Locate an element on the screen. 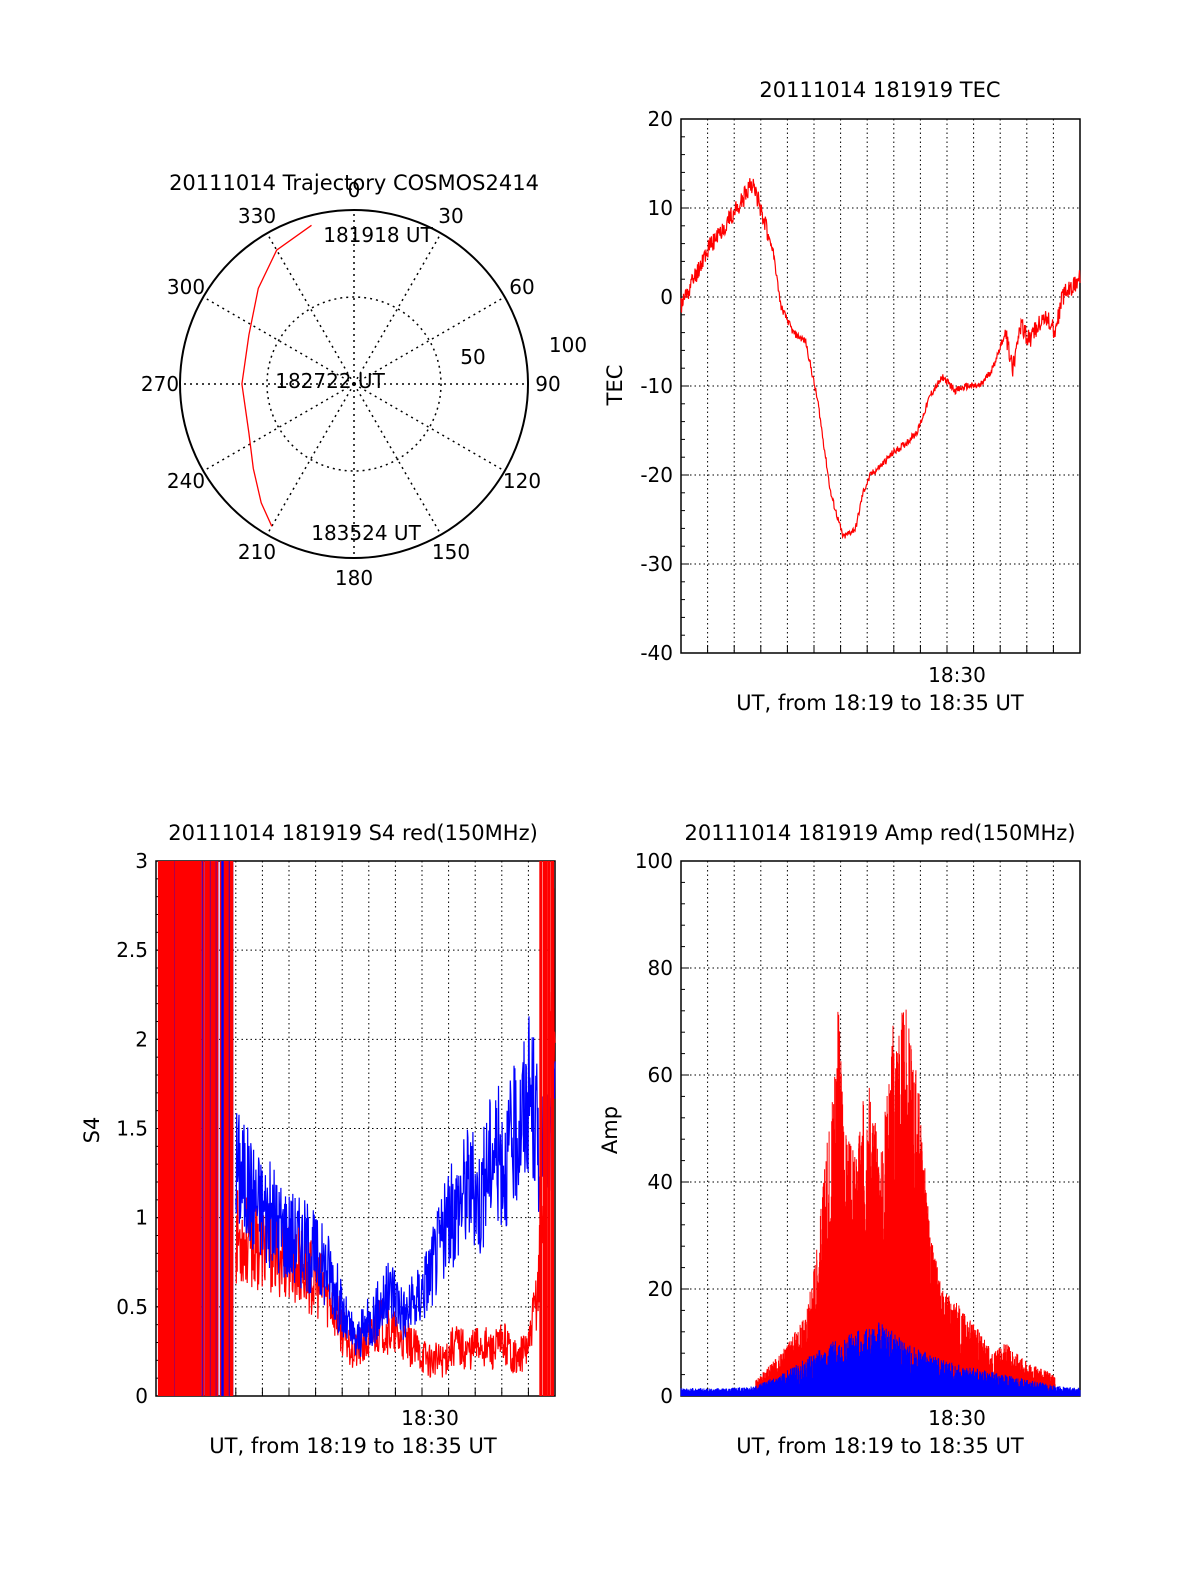 The image size is (1200, 1575). polar-point-label: 183524 UT is located at coordinates (366, 533).